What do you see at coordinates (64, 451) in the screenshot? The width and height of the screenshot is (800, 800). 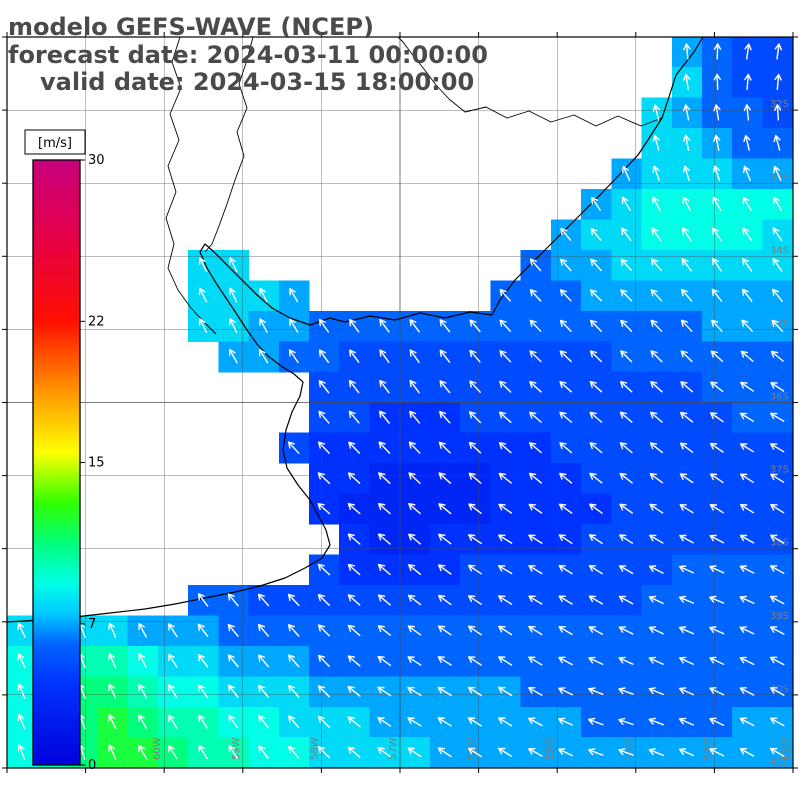 I see `colorbar: 30 22 15 7 0 [m/s]` at bounding box center [64, 451].